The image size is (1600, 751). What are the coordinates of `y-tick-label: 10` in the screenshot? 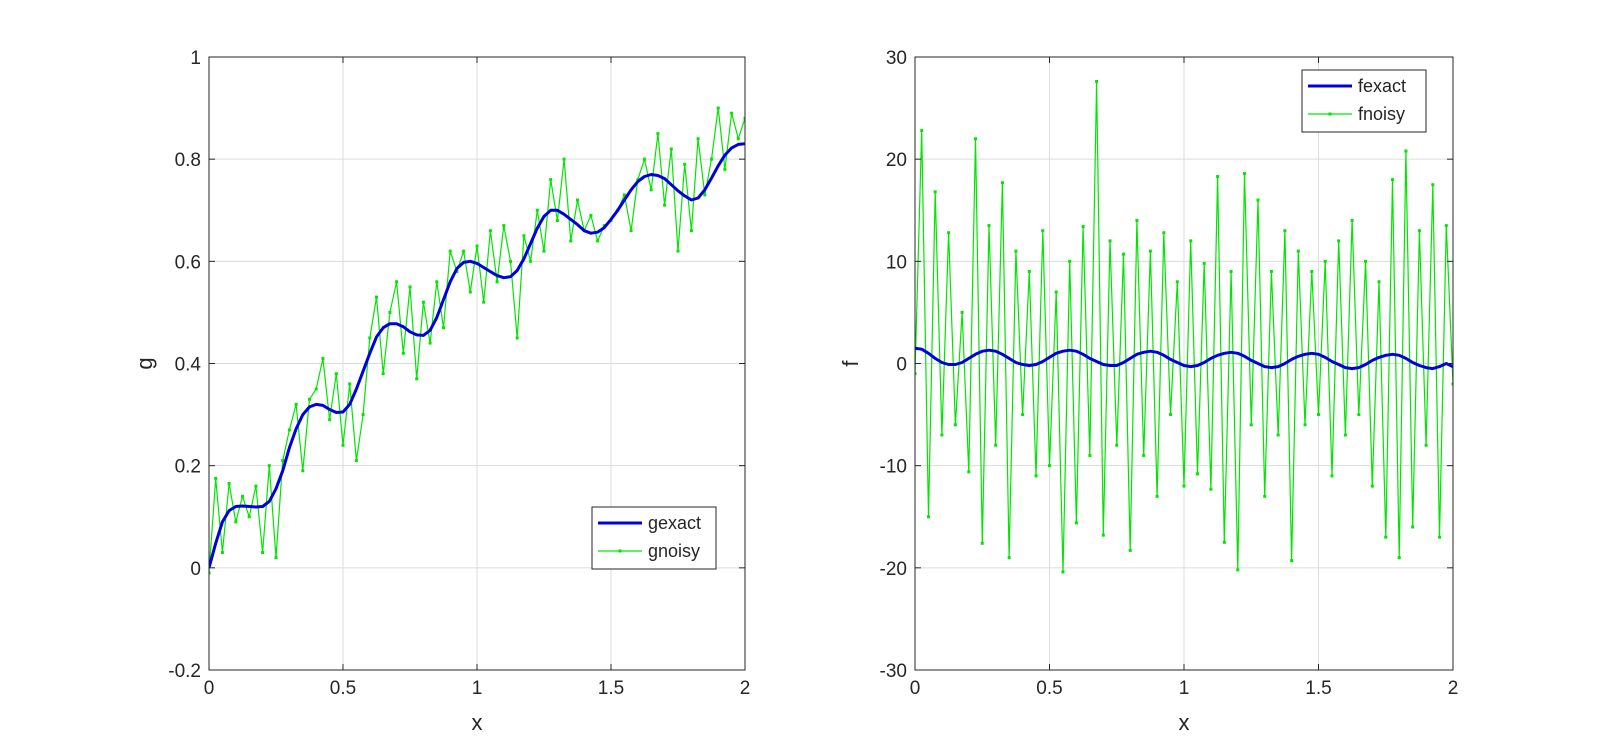 It's located at (896, 262).